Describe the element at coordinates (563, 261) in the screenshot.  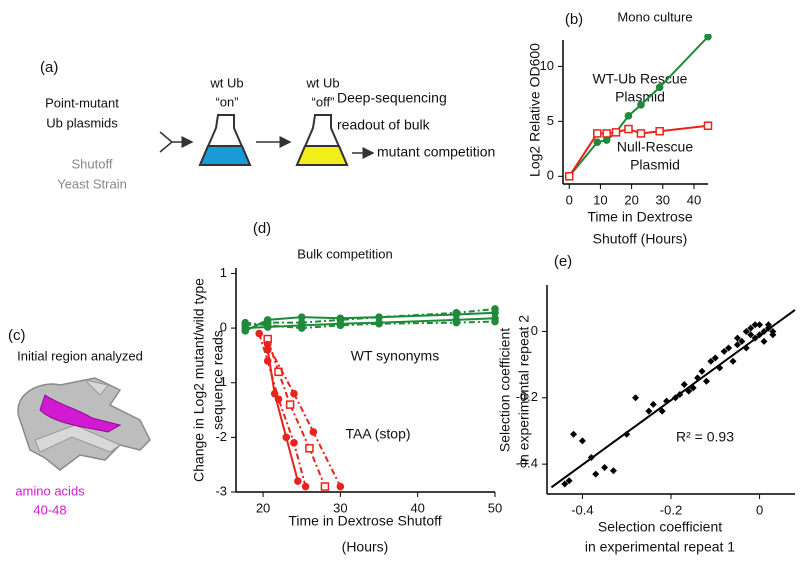
I see `panel-label: (e)` at that location.